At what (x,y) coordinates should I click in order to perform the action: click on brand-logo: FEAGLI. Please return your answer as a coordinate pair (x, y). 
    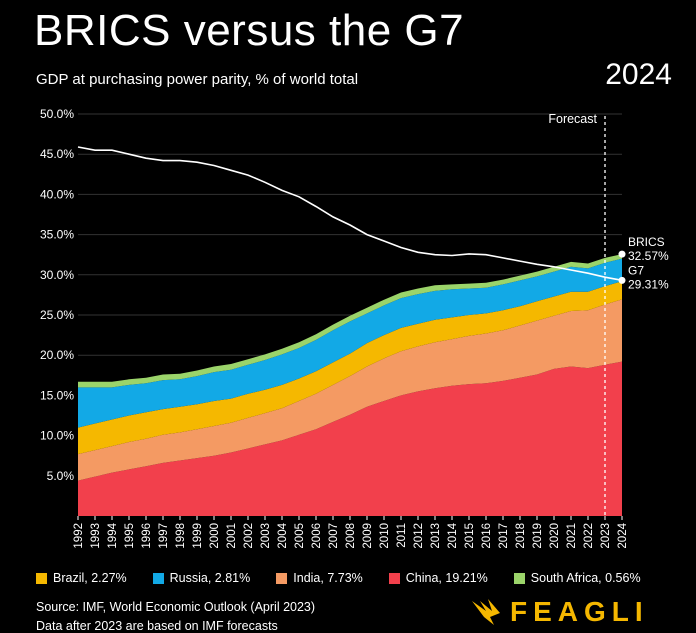
    Looking at the image, I should click on (559, 612).